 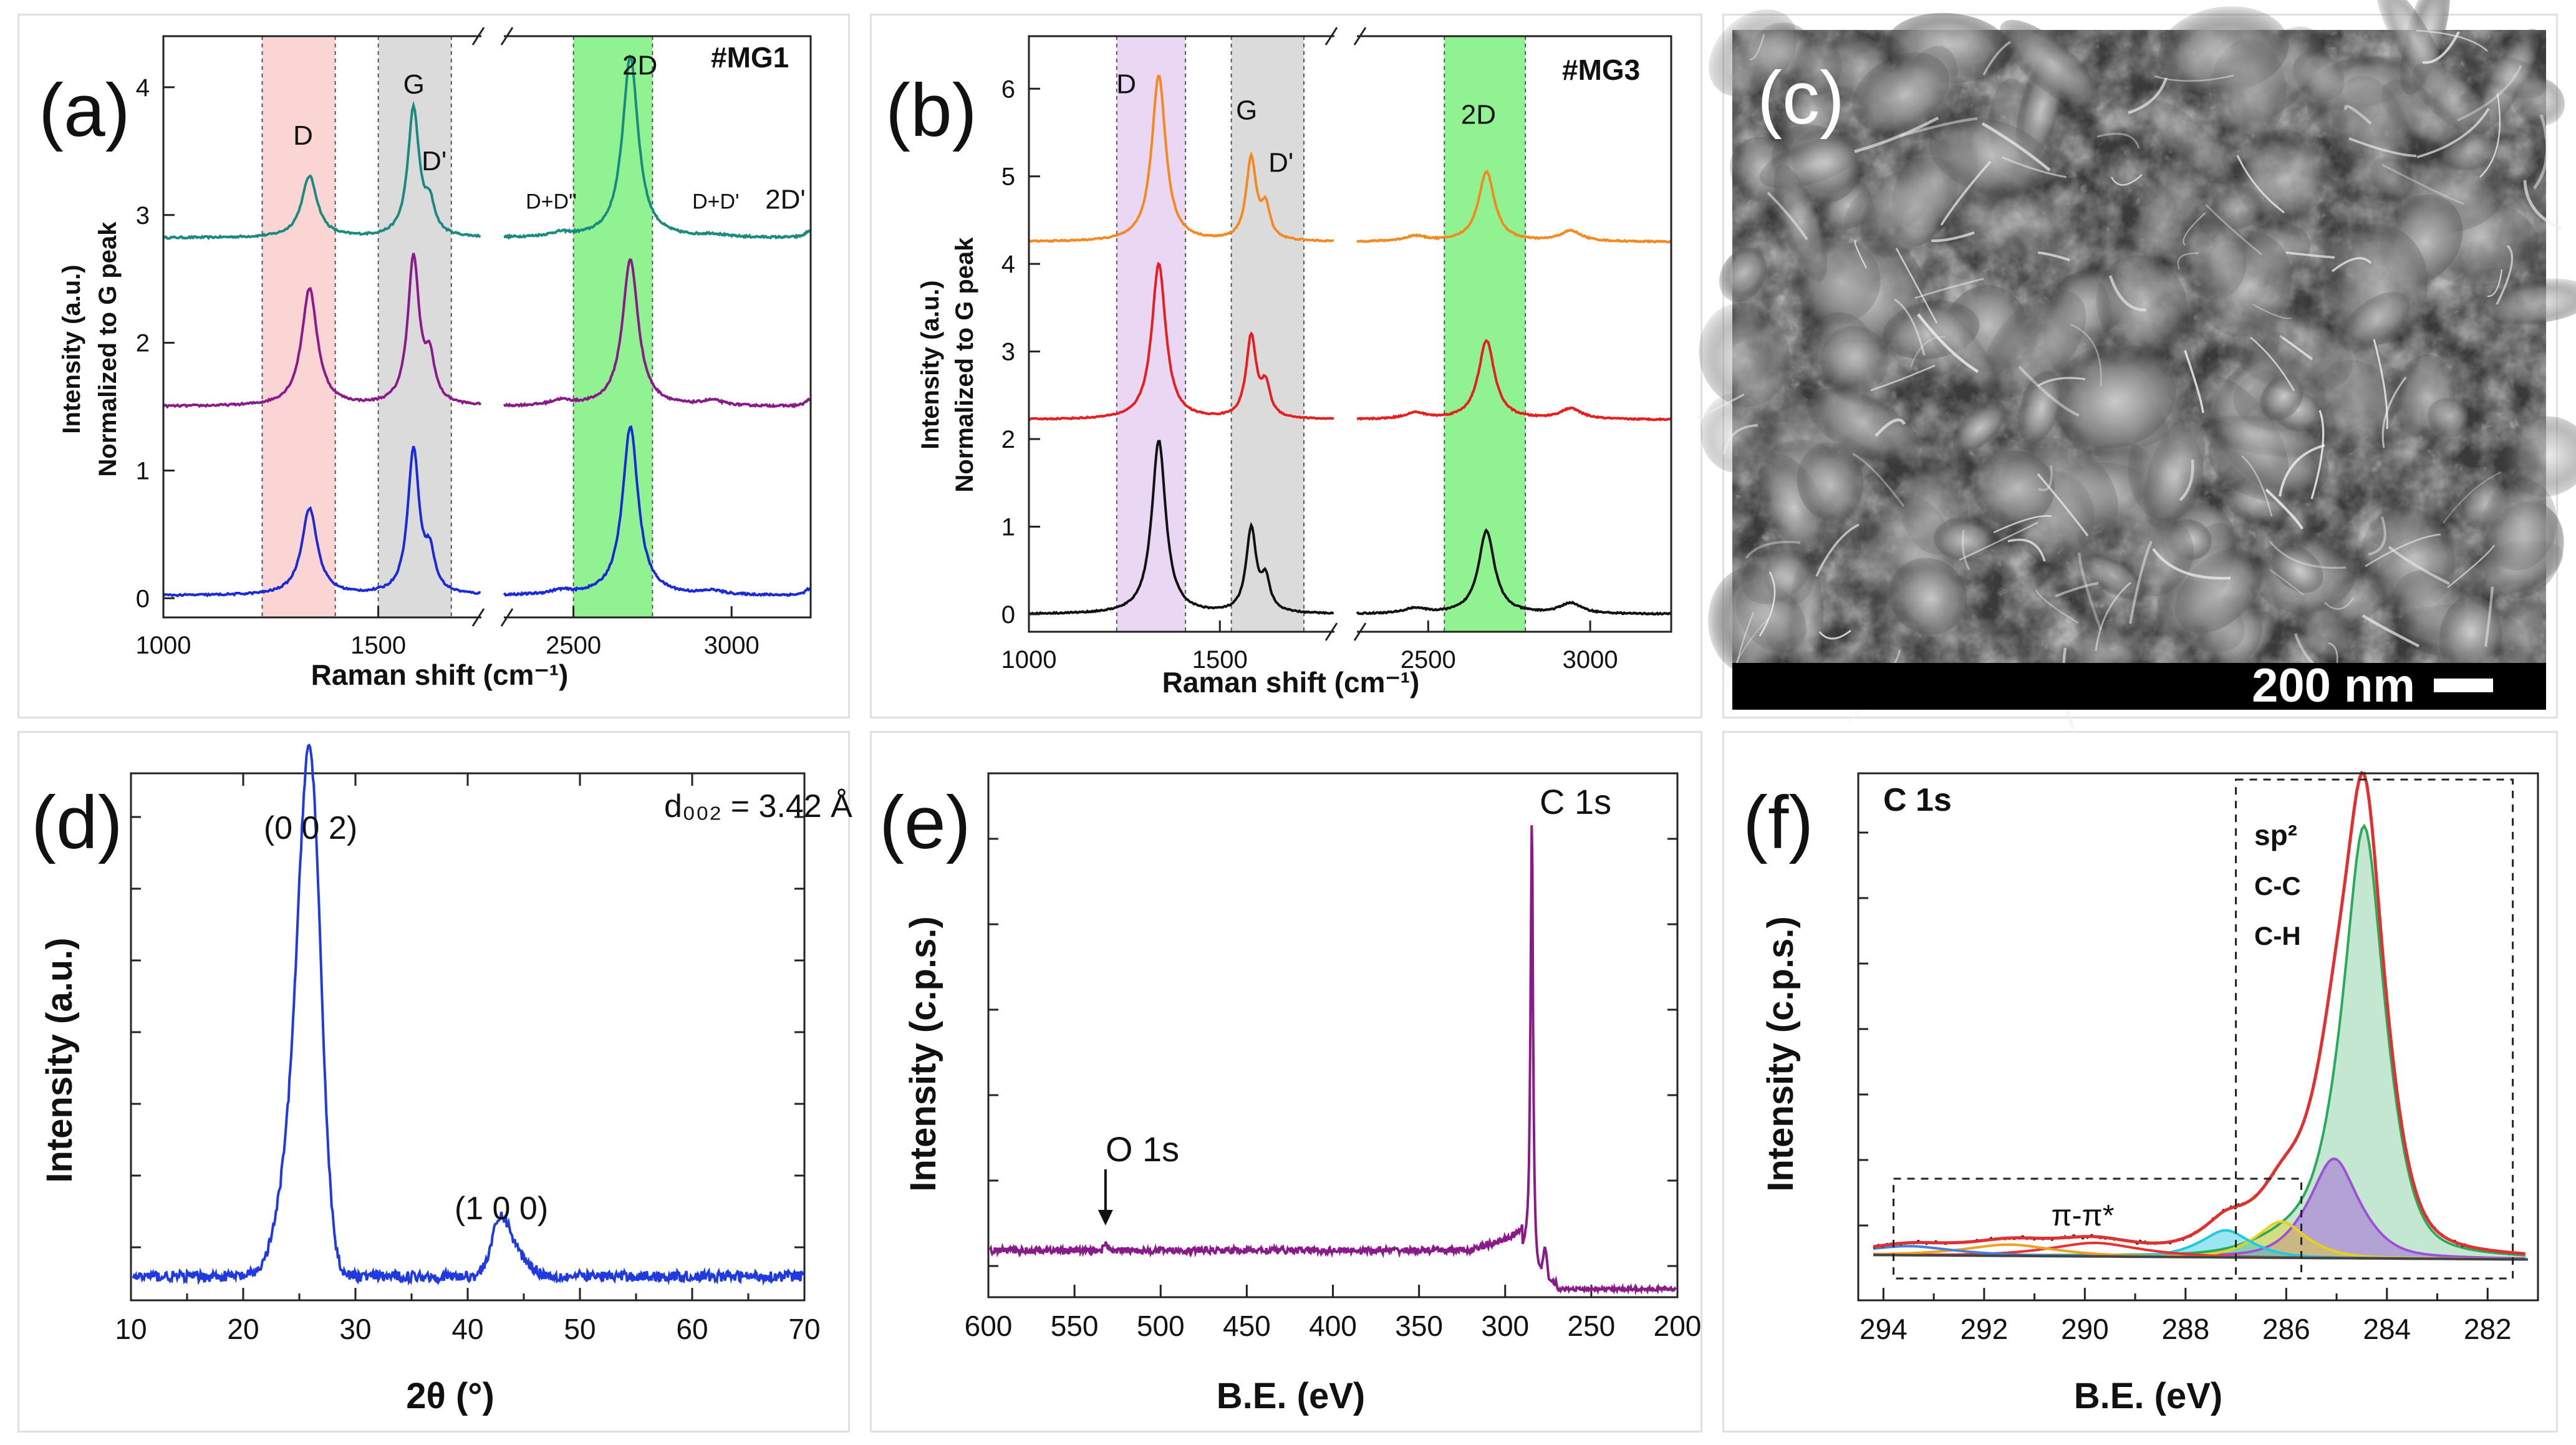 What do you see at coordinates (657, 333) in the screenshot?
I see `series-middle-right` at bounding box center [657, 333].